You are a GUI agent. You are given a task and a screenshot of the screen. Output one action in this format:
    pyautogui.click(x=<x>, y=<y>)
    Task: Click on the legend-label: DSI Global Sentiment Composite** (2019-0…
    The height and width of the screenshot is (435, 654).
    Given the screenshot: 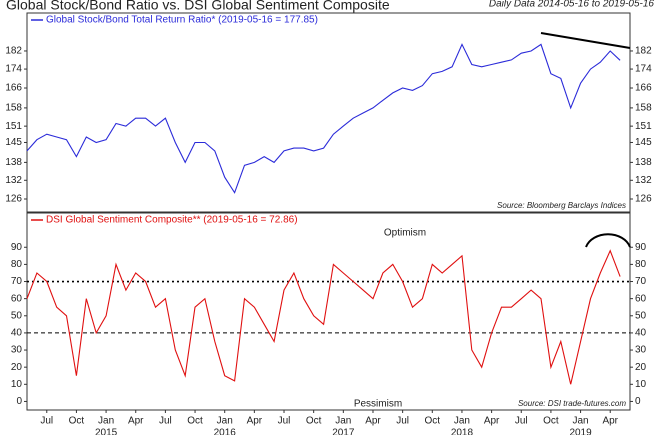 What is the action you would take?
    pyautogui.click(x=172, y=220)
    